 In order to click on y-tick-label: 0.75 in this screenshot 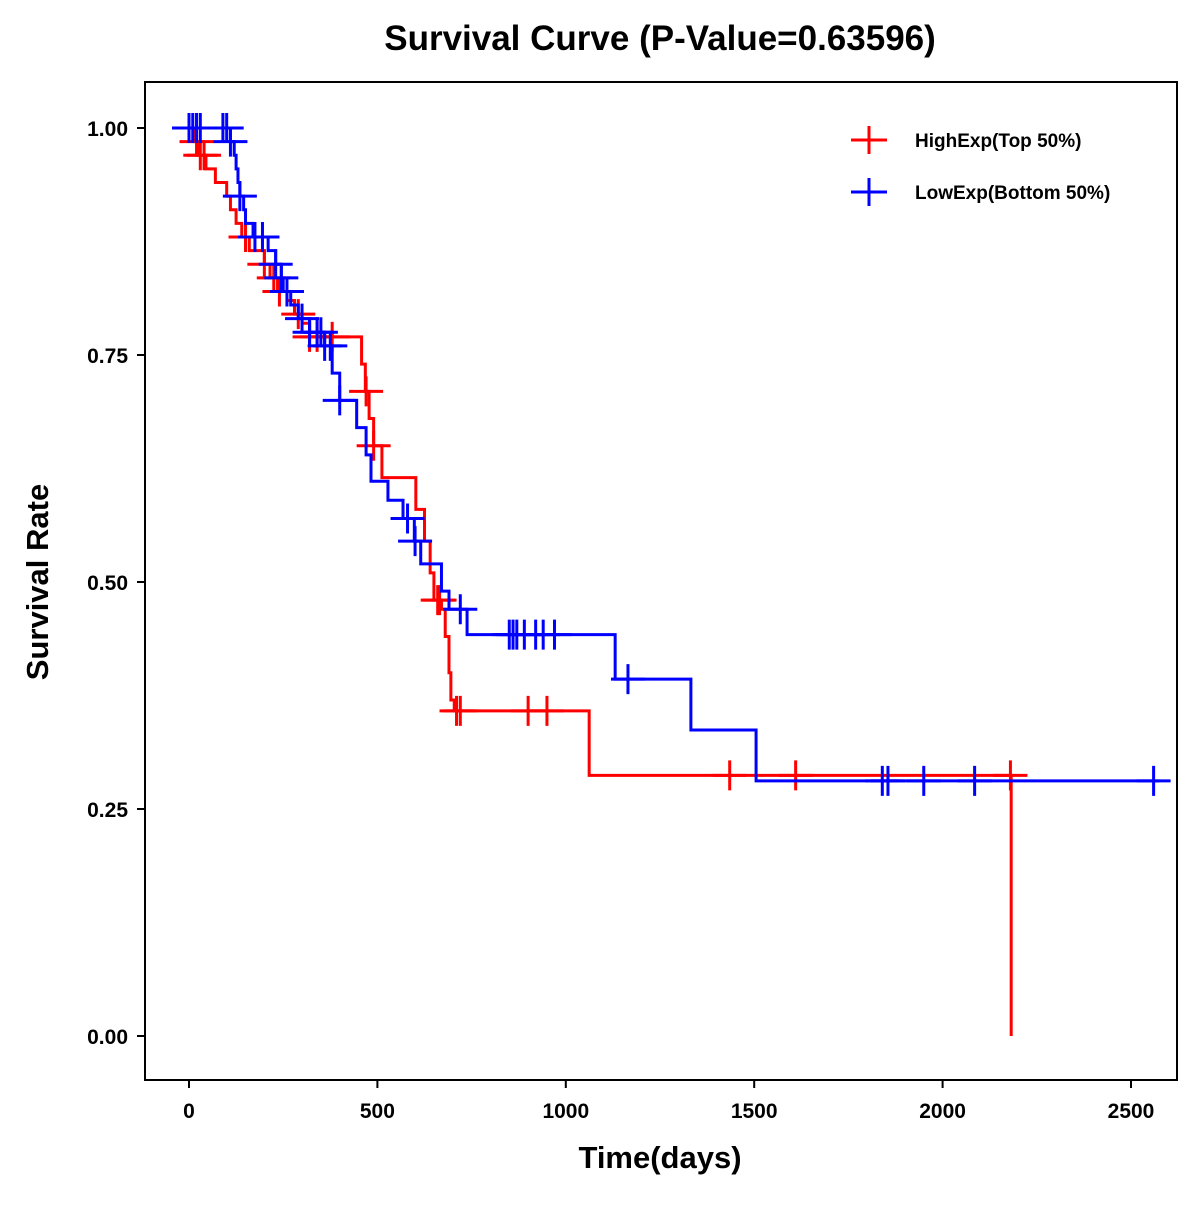, I will do `click(107, 356)`.